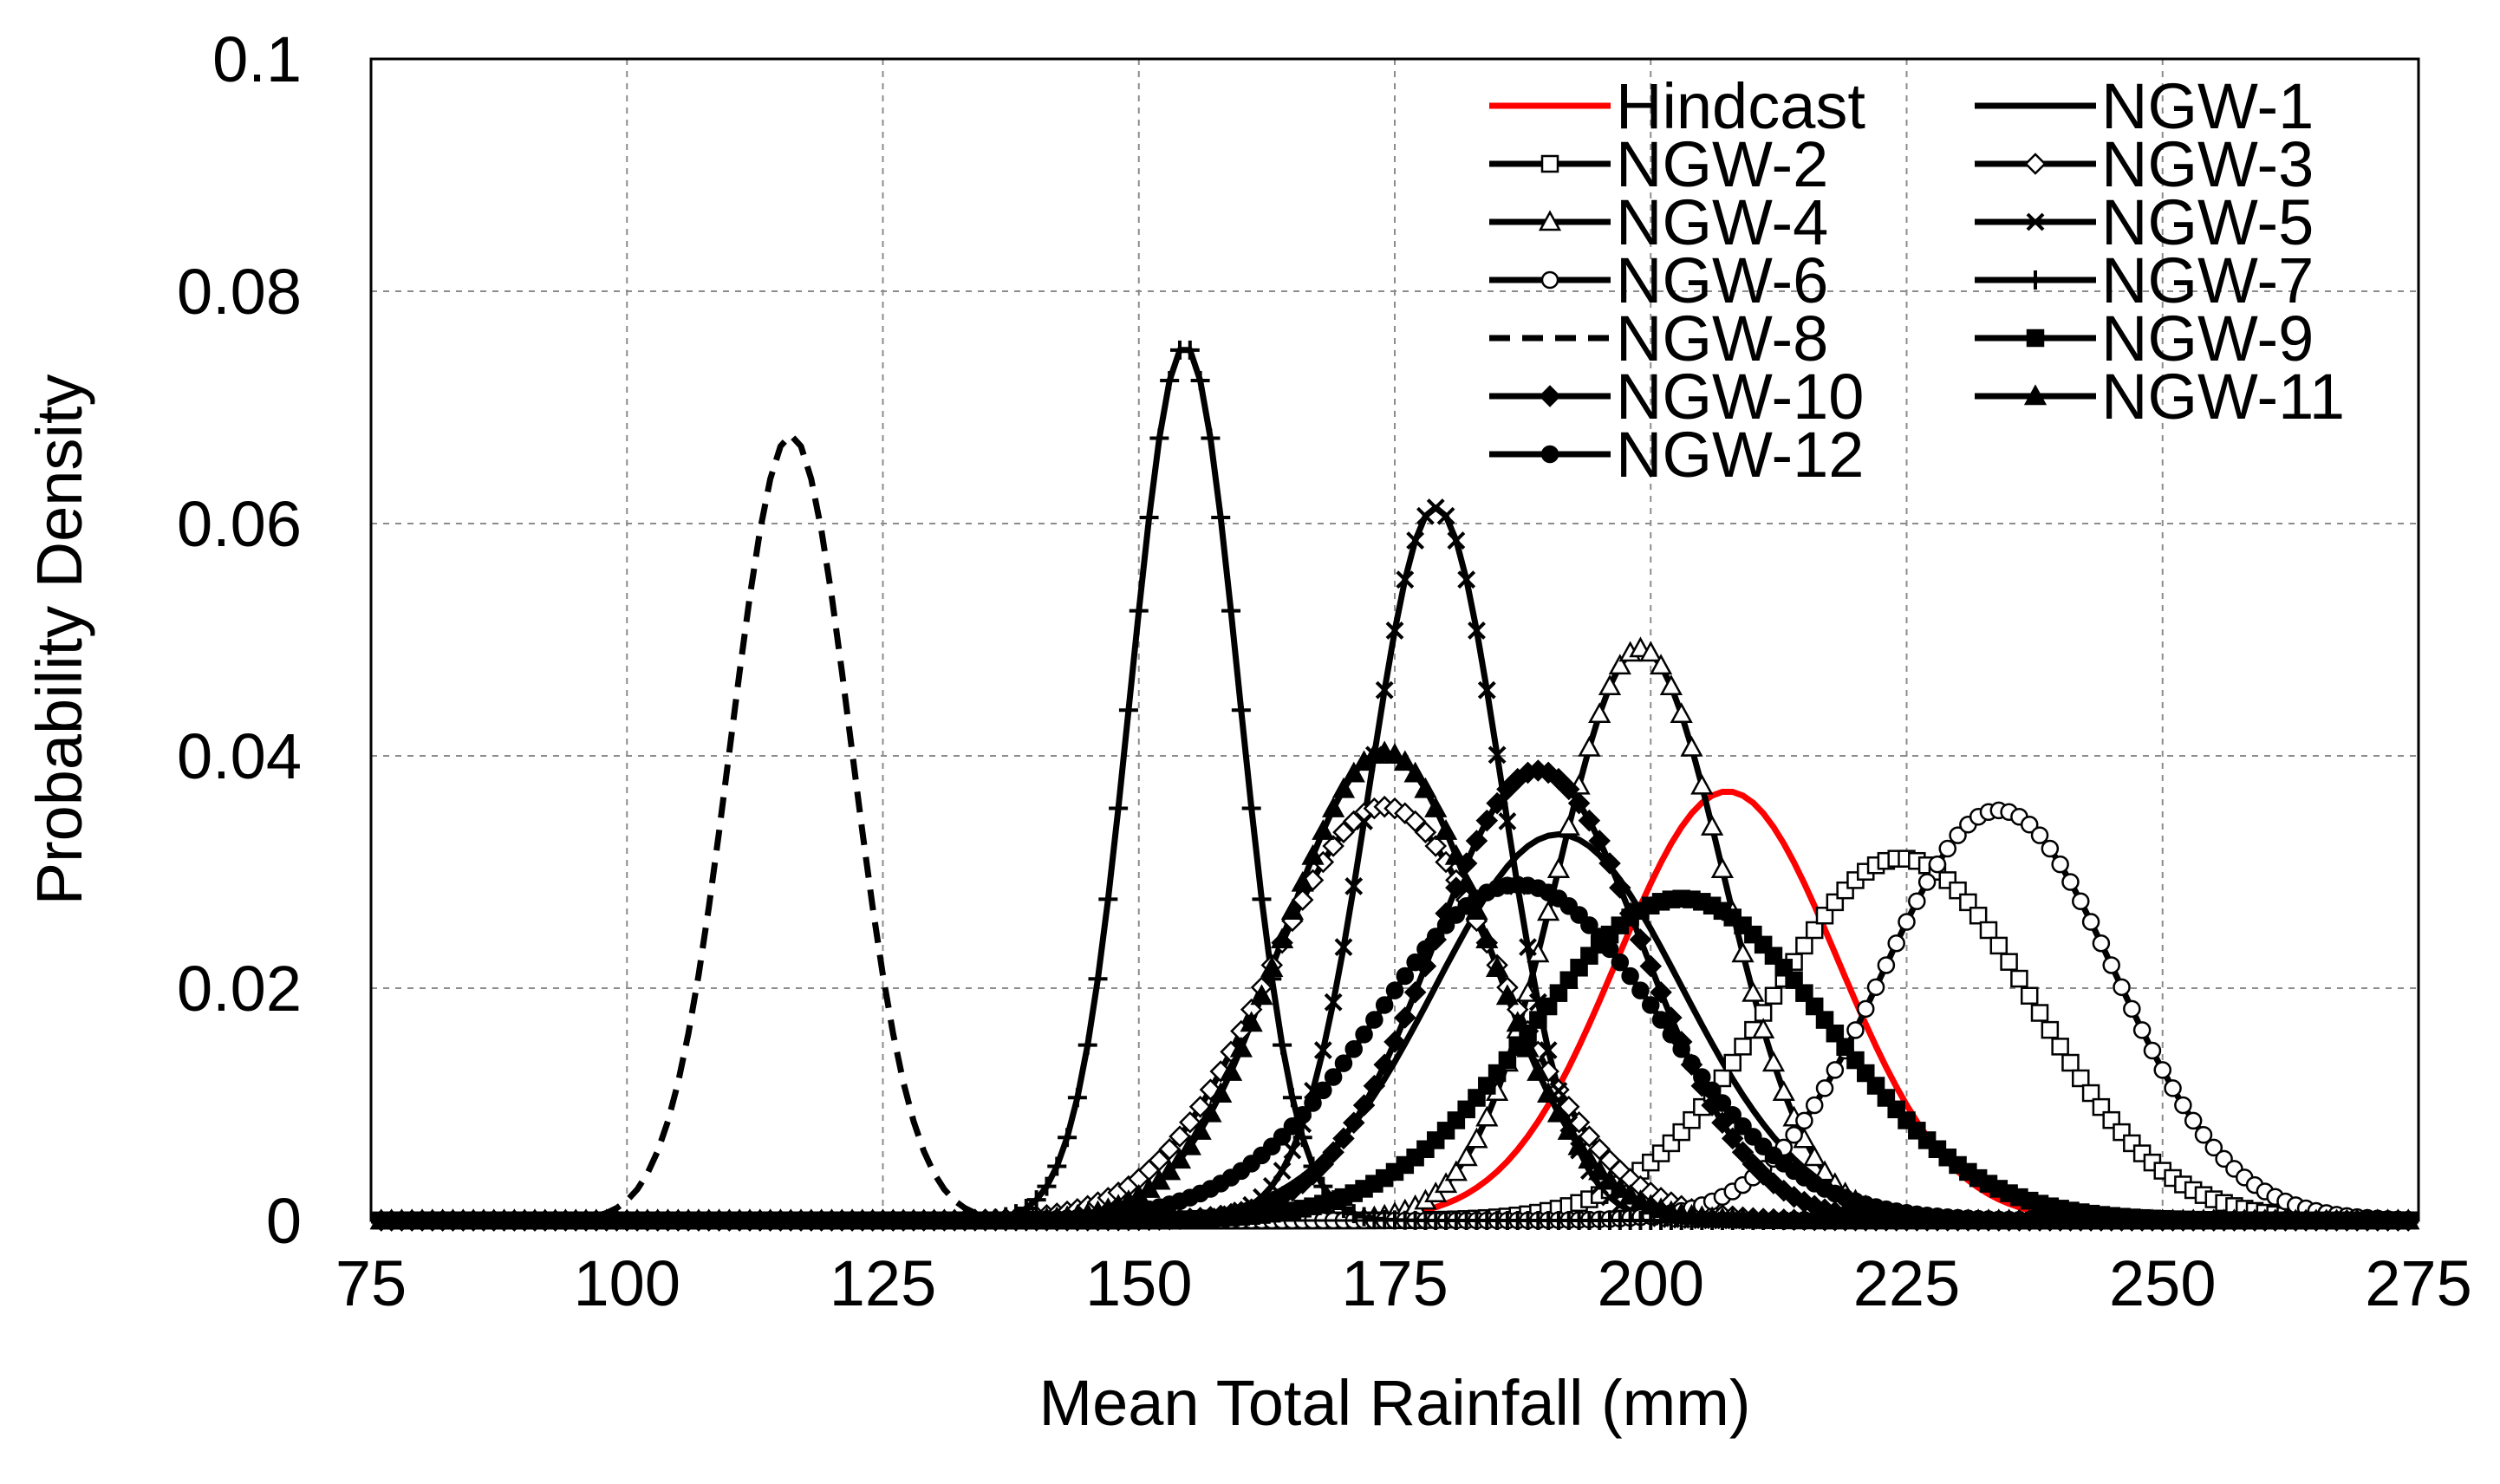 Image resolution: width=2500 pixels, height=1484 pixels. I want to click on y-tick-label-0.04: 0.04, so click(239, 756).